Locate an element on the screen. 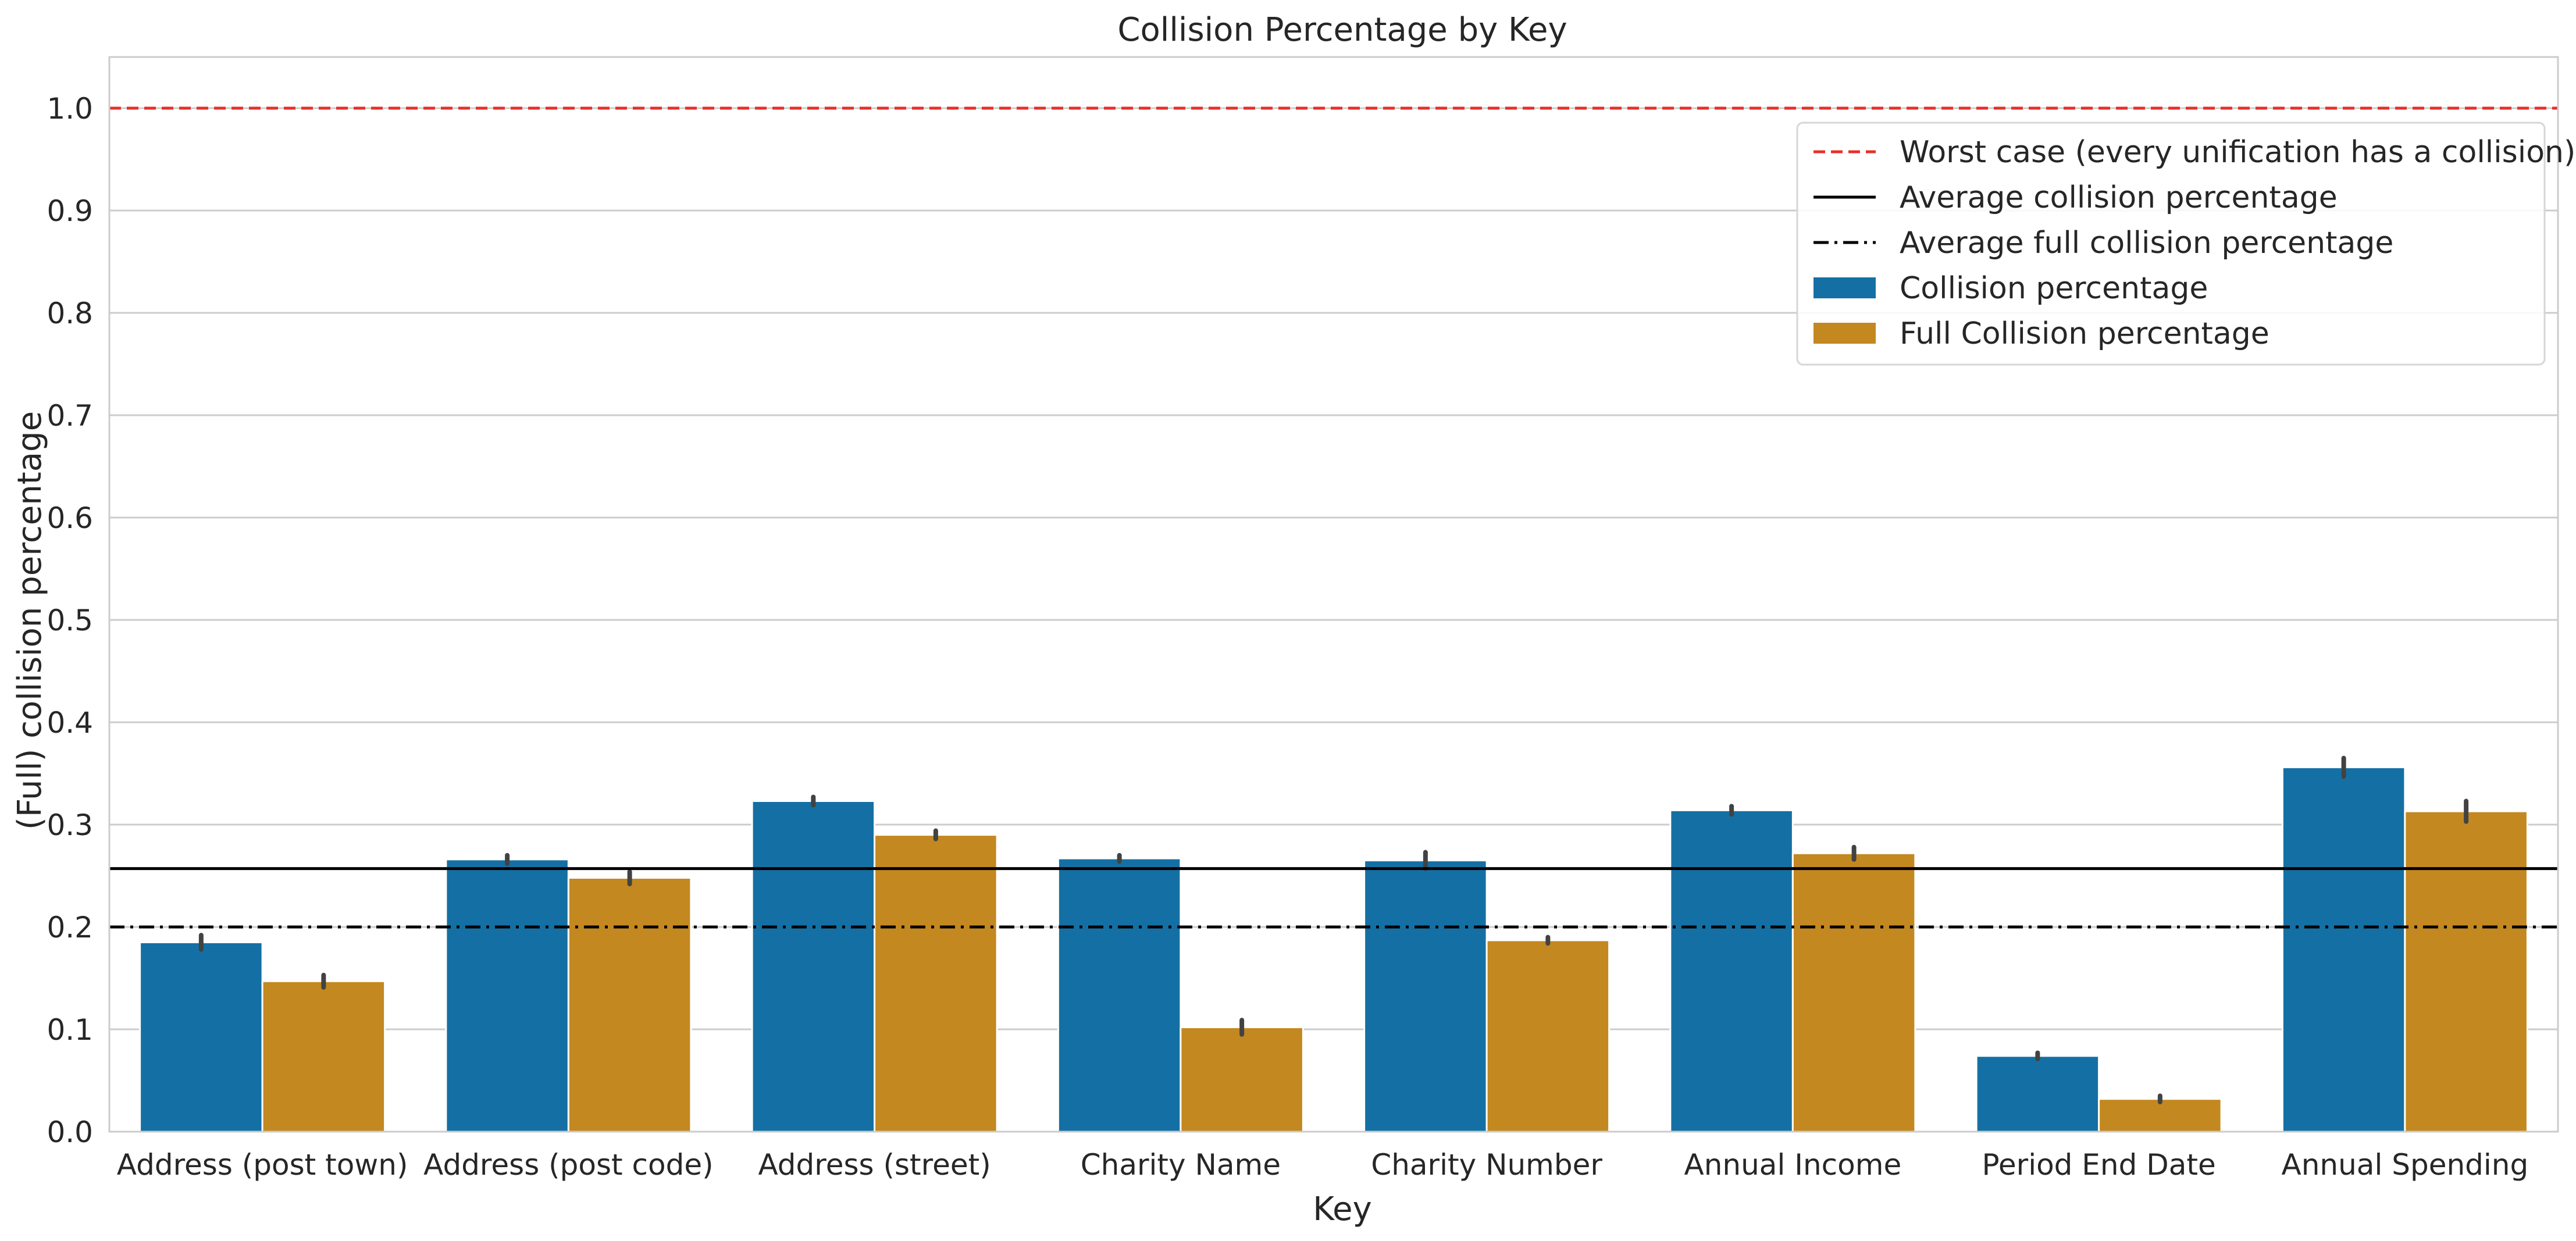  legend-label: Average full collision percentage is located at coordinates (2146, 244).